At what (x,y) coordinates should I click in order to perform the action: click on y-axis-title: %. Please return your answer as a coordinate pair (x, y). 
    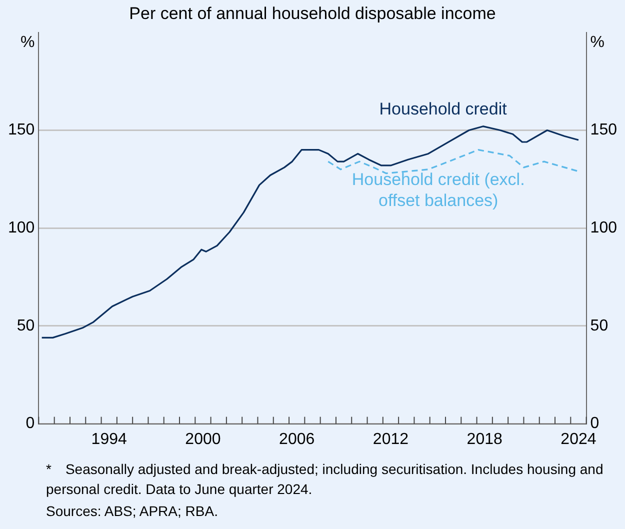
    Looking at the image, I should click on (27, 42).